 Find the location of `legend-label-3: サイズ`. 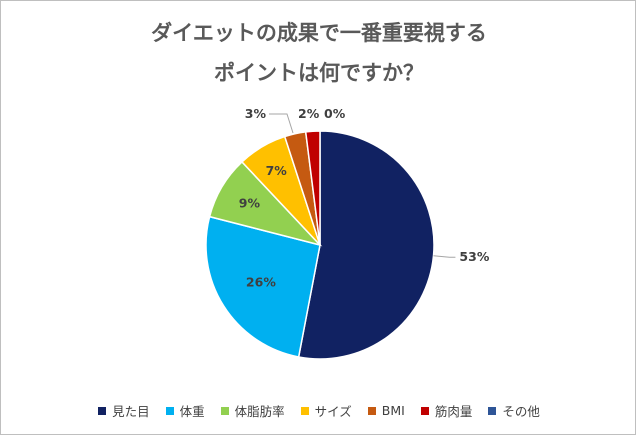

legend-label-3: サイズ is located at coordinates (333, 411).